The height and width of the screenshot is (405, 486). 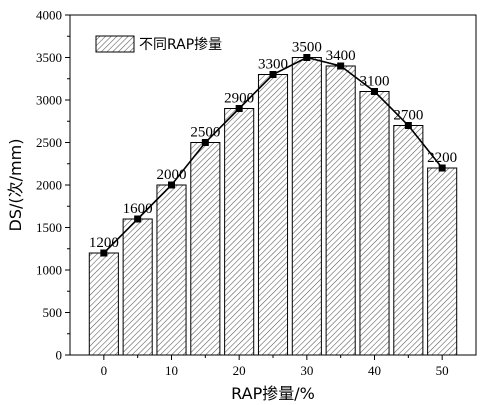 What do you see at coordinates (375, 82) in the screenshot?
I see `data-label: 3100` at bounding box center [375, 82].